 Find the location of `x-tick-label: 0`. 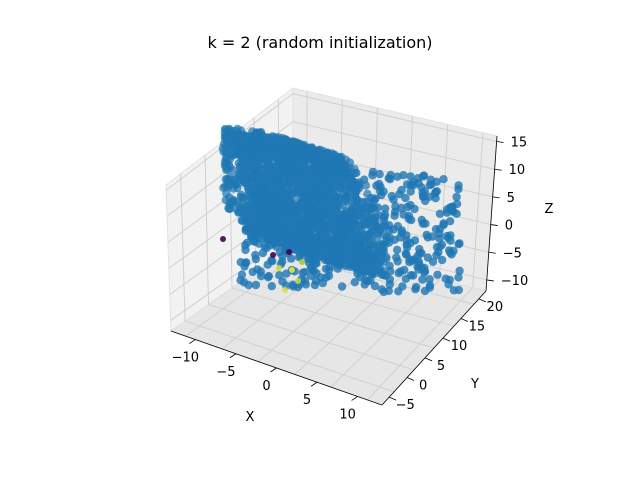

x-tick-label: 0 is located at coordinates (266, 386).